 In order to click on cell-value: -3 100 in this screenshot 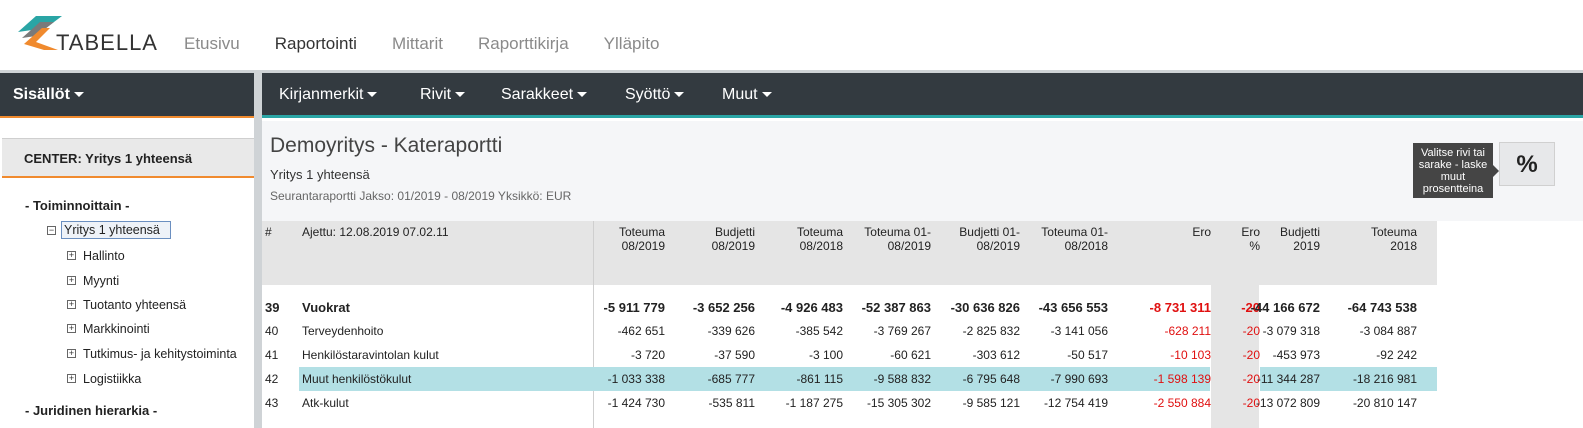, I will do `click(825, 355)`.